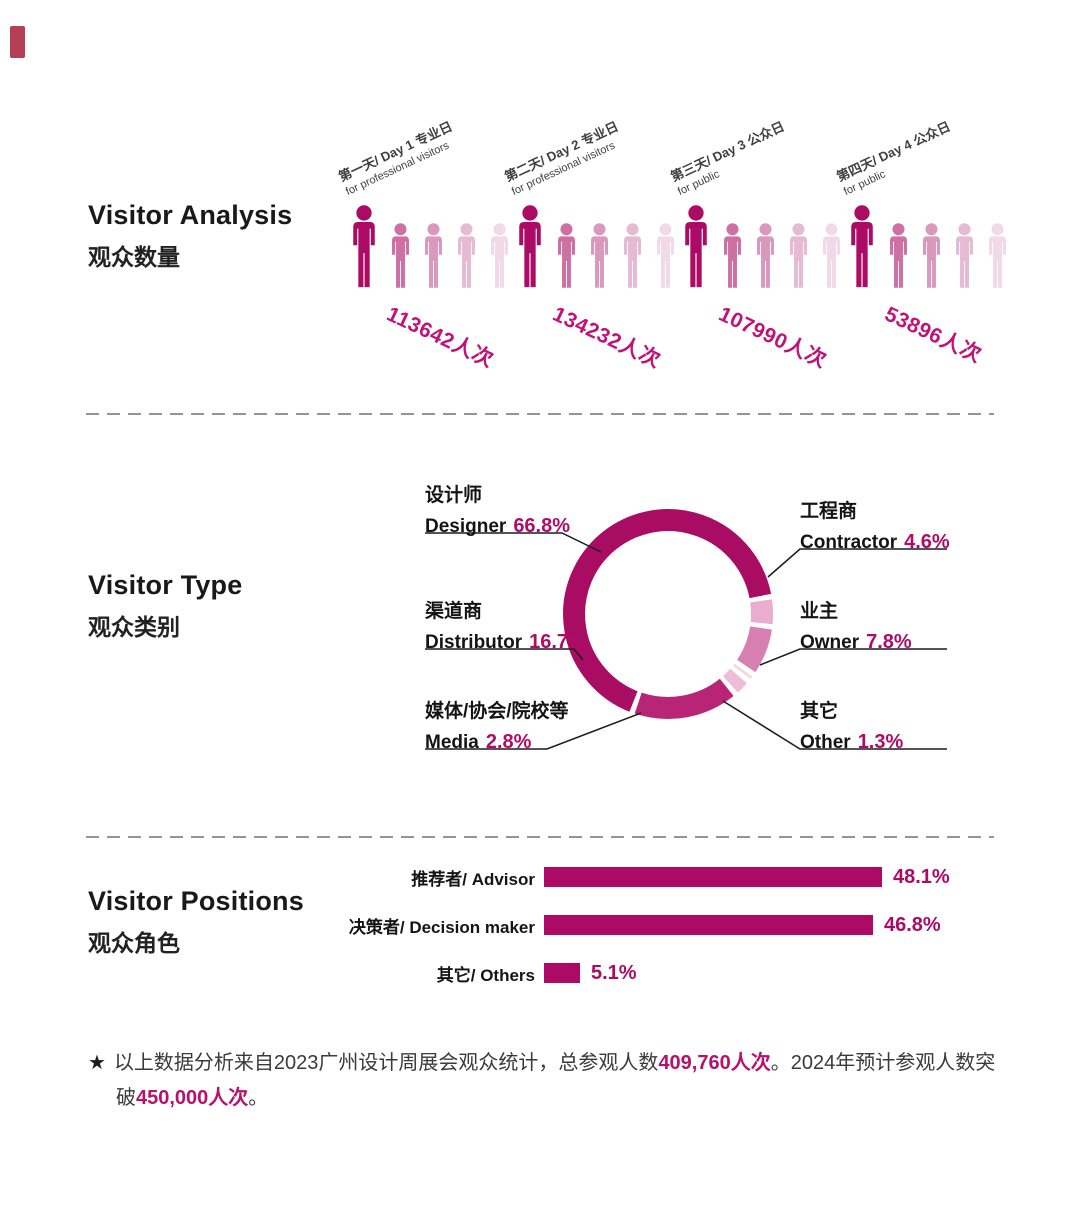 This screenshot has width=1080, height=1231. I want to click on star-icon: ★, so click(97, 1063).